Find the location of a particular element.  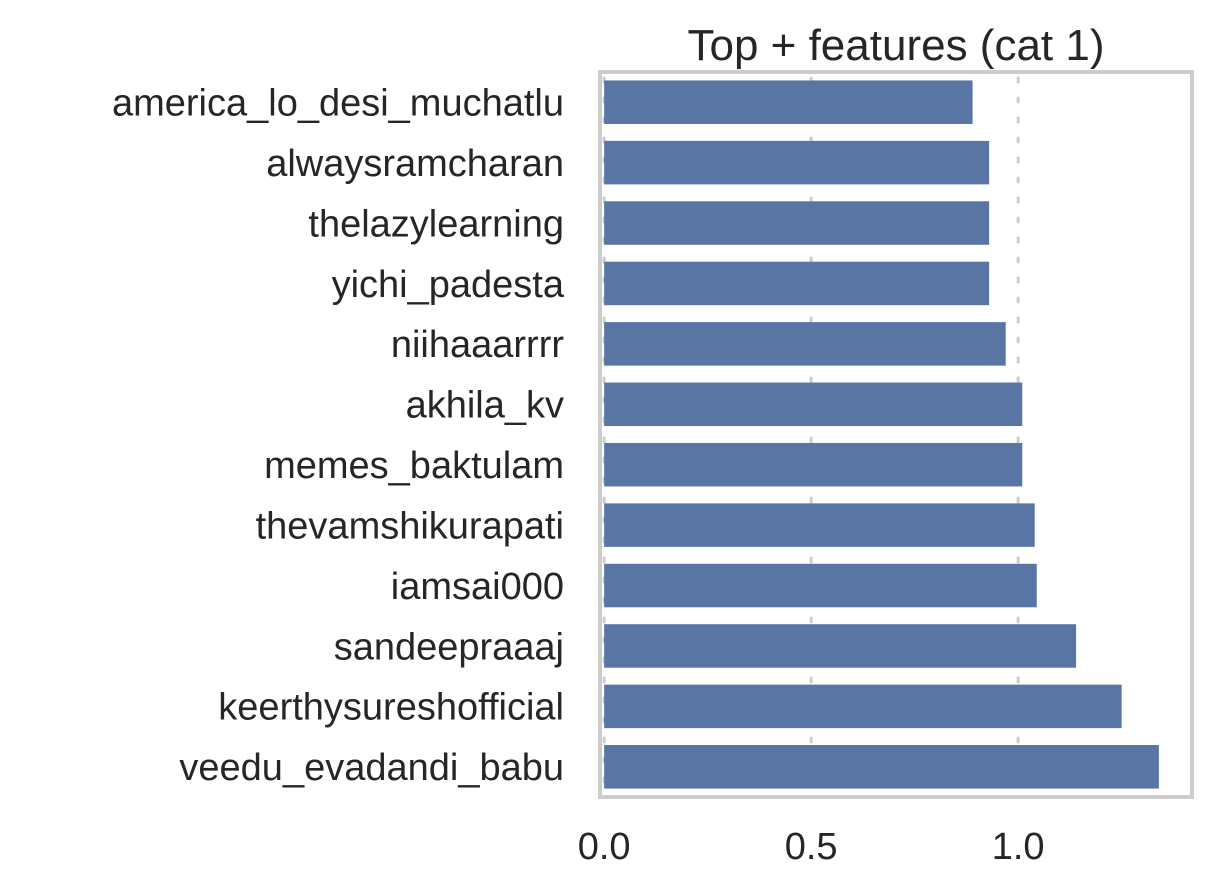

category-label: thevamshikurapati is located at coordinates (410, 526).